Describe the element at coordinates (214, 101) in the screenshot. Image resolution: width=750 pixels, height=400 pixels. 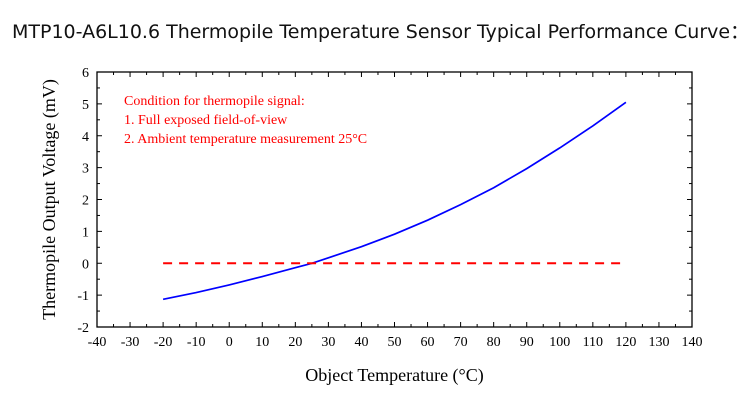
I see `condition-annotation-line: Condition for thermopile signal:` at that location.